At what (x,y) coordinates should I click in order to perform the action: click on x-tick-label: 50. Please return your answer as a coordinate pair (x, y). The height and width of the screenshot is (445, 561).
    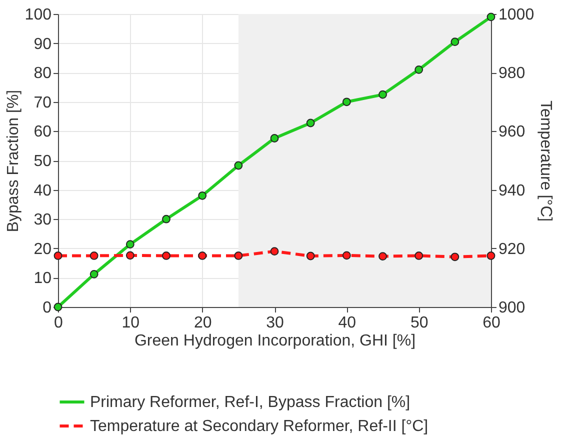
    Looking at the image, I should click on (419, 323).